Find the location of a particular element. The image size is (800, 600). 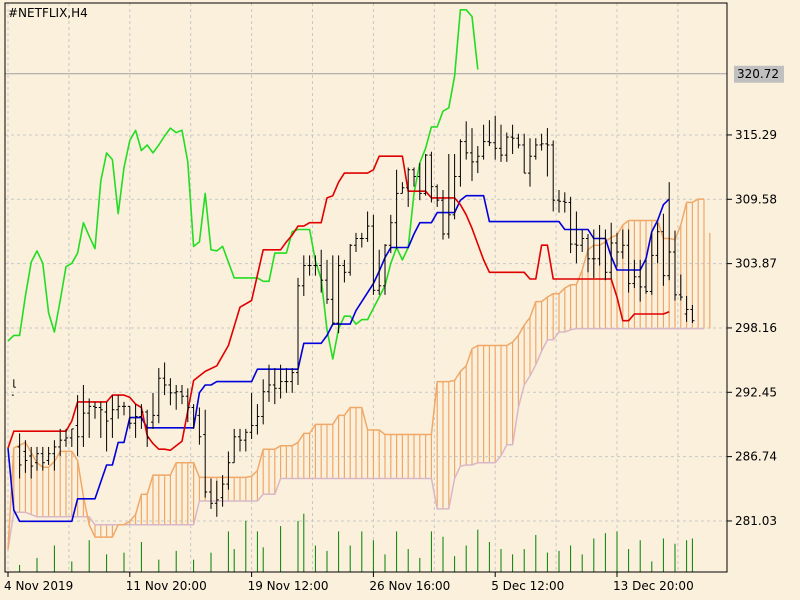

price-tick-label: 292.45 is located at coordinates (756, 392).